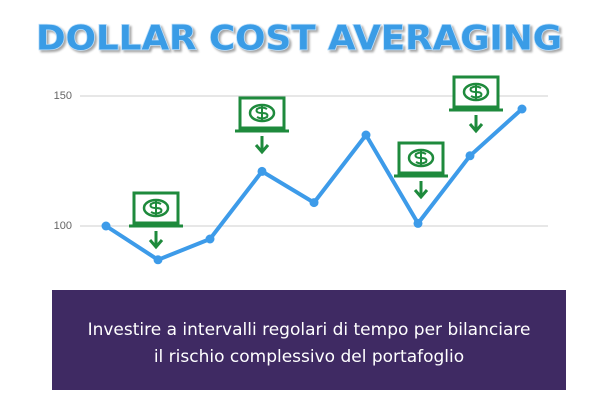 The width and height of the screenshot is (600, 400). I want to click on y-tick-label: 150, so click(63, 96).